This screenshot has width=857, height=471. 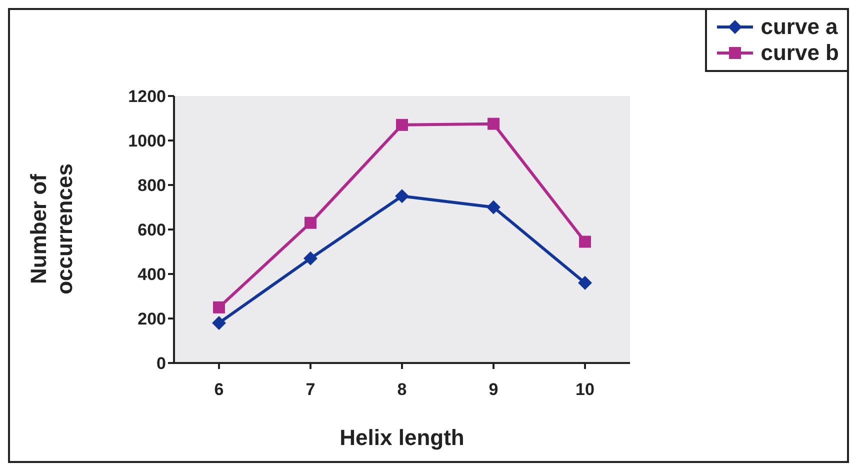 I want to click on x-tick-label: 7, so click(x=311, y=390).